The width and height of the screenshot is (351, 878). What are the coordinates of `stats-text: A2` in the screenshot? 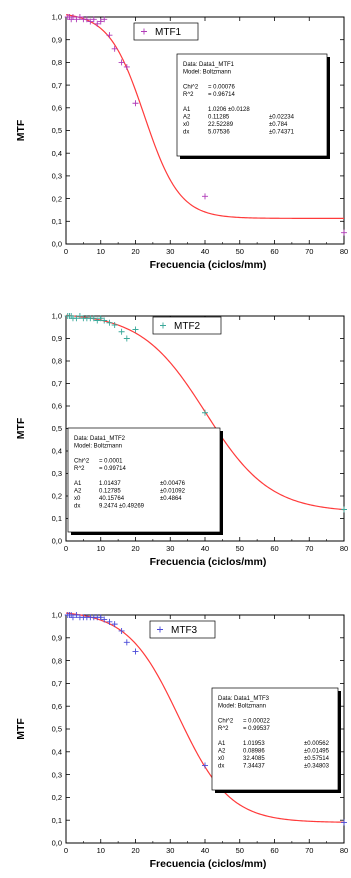 It's located at (222, 752).